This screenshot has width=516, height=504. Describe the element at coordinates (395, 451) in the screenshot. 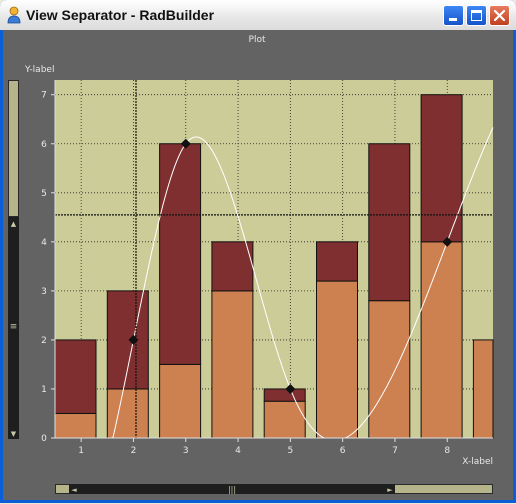

I see `x-tick-label: 7` at that location.